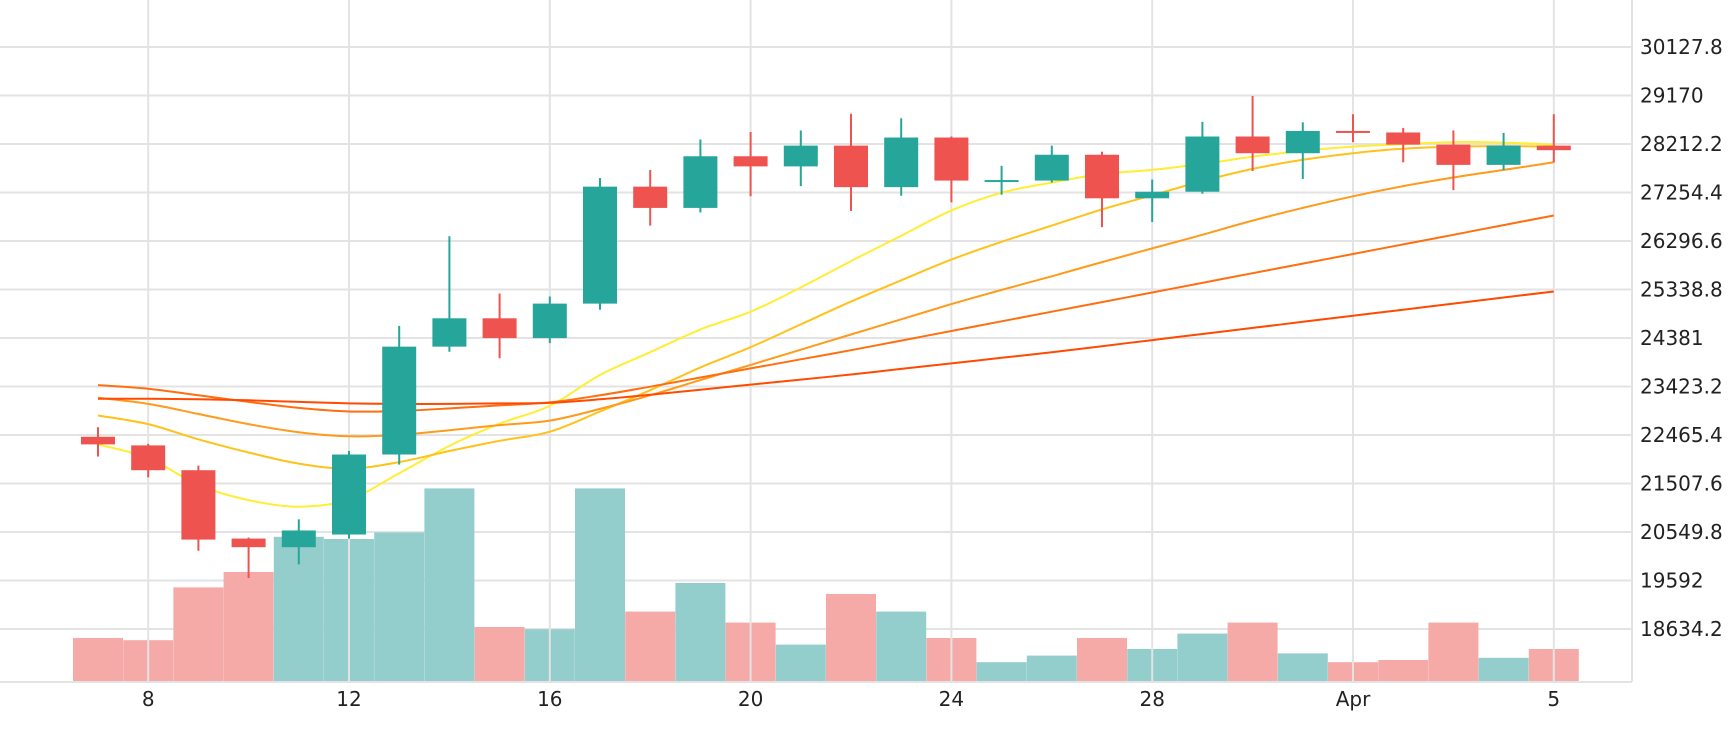 The width and height of the screenshot is (1730, 730). What do you see at coordinates (1553, 699) in the screenshot?
I see `x-tick-label: 5` at bounding box center [1553, 699].